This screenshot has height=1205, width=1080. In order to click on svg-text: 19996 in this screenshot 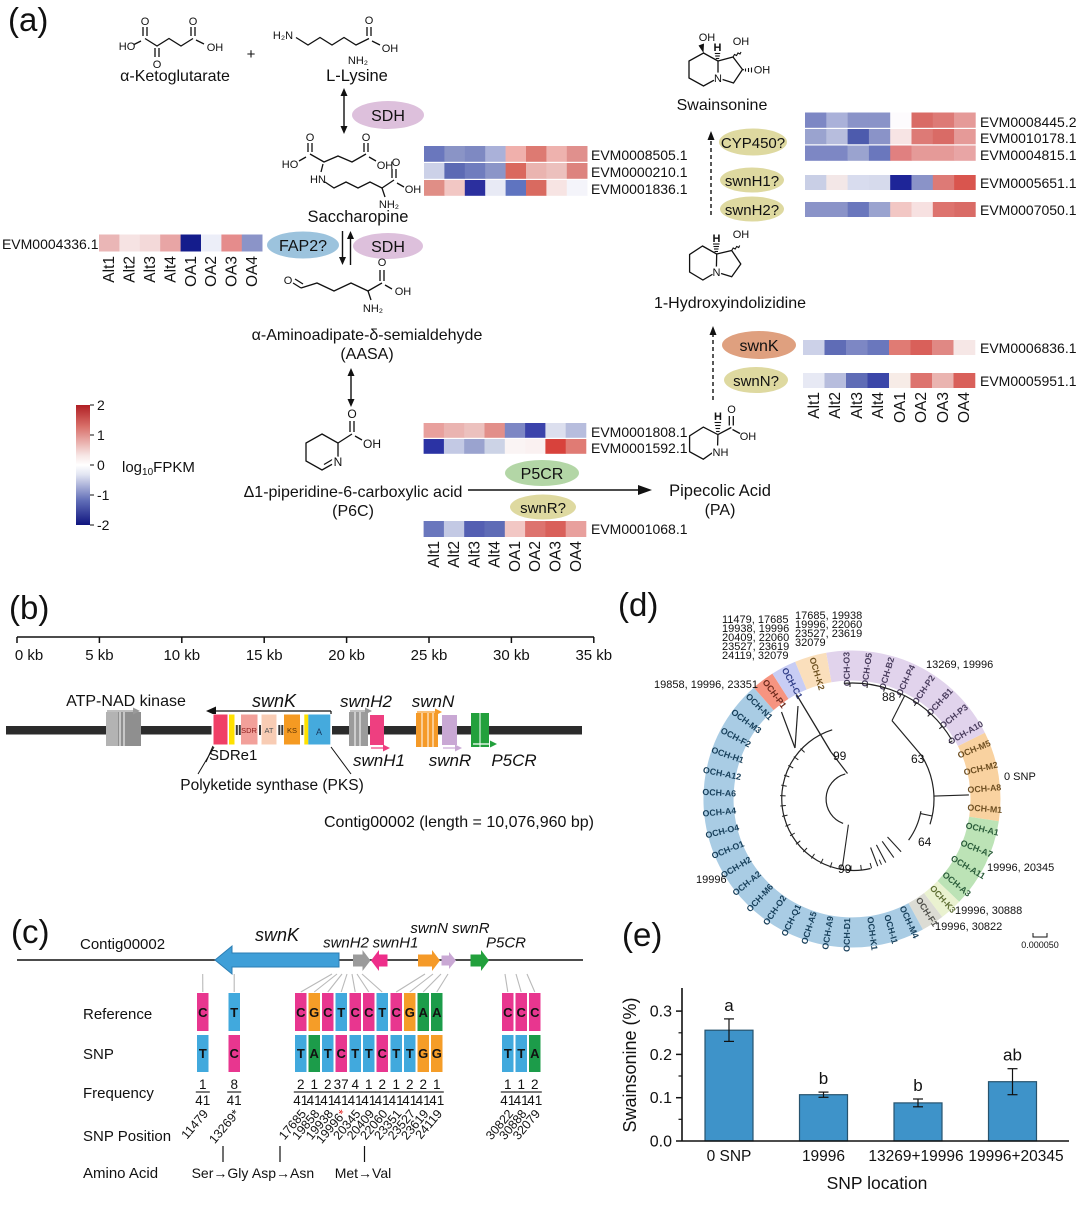, I will do `click(823, 1156)`.